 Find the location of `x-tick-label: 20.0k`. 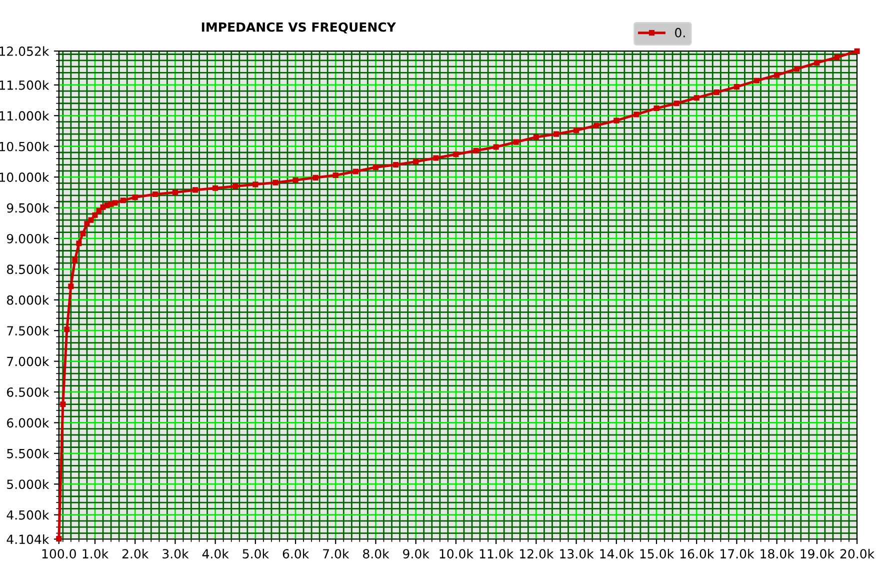

x-tick-label: 20.0k is located at coordinates (857, 553).